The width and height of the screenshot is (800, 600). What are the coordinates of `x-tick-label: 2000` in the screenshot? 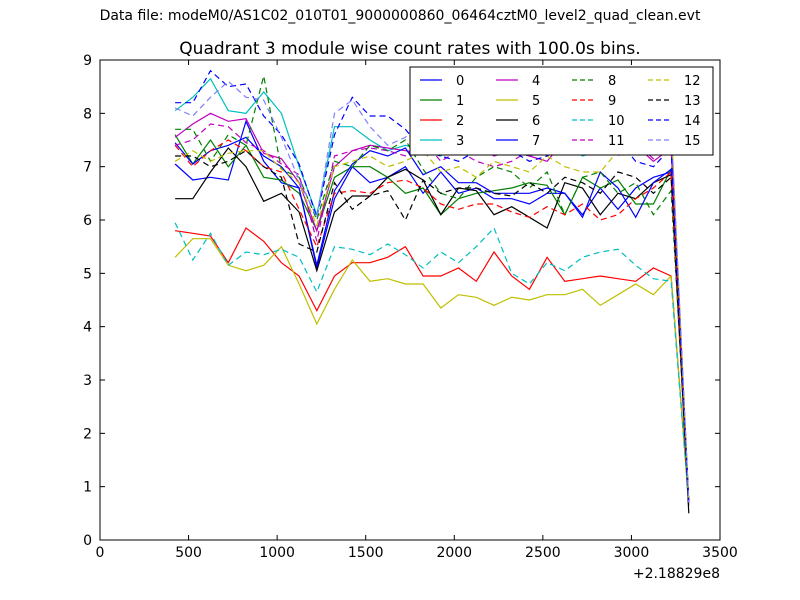 It's located at (454, 553).